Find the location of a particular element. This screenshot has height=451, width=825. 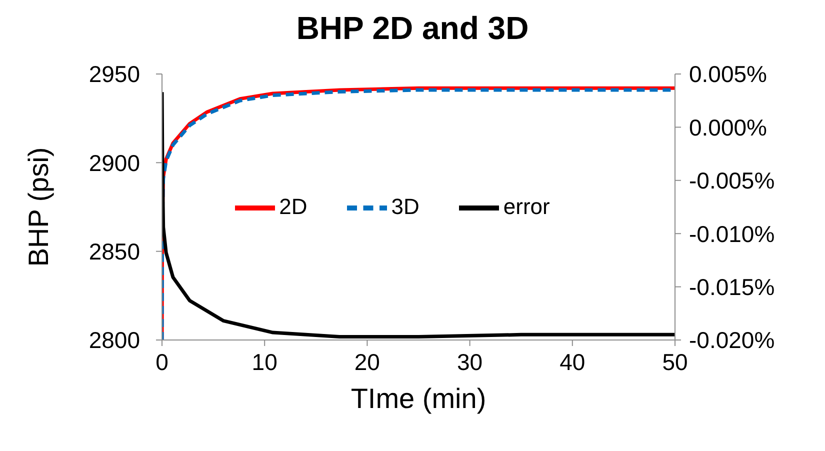

y-tick-label: 2900 is located at coordinates (114, 163).